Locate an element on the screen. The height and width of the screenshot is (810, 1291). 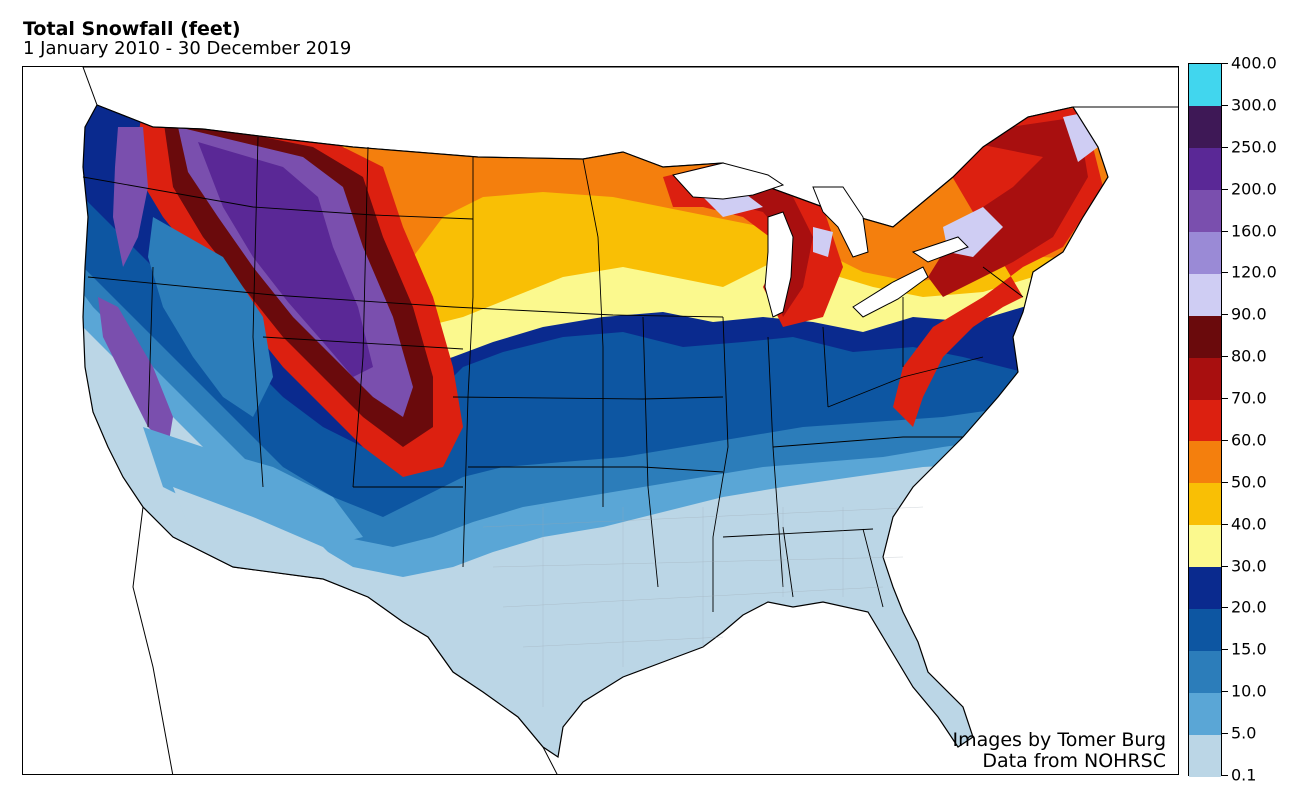
colorbar is located at coordinates (1205, 420).